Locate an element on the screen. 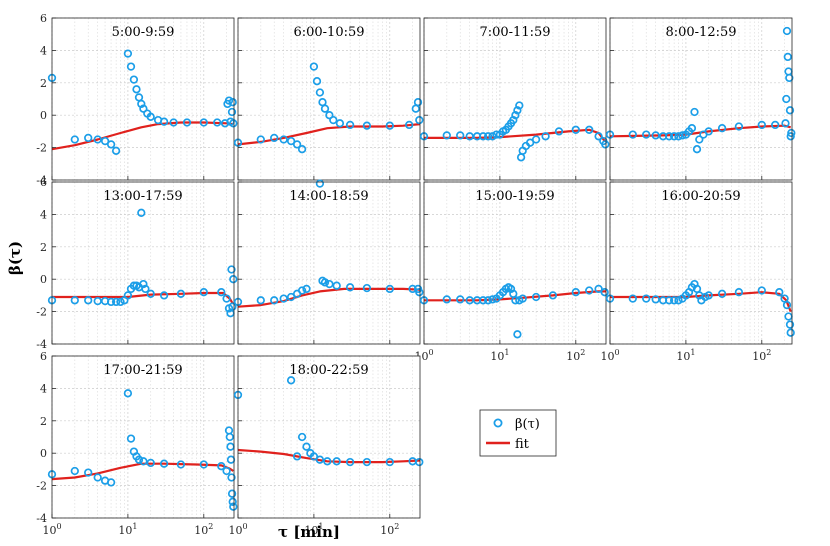 The width and height of the screenshot is (830, 546). panel-2: 6:00-10:59 is located at coordinates (328, 99).